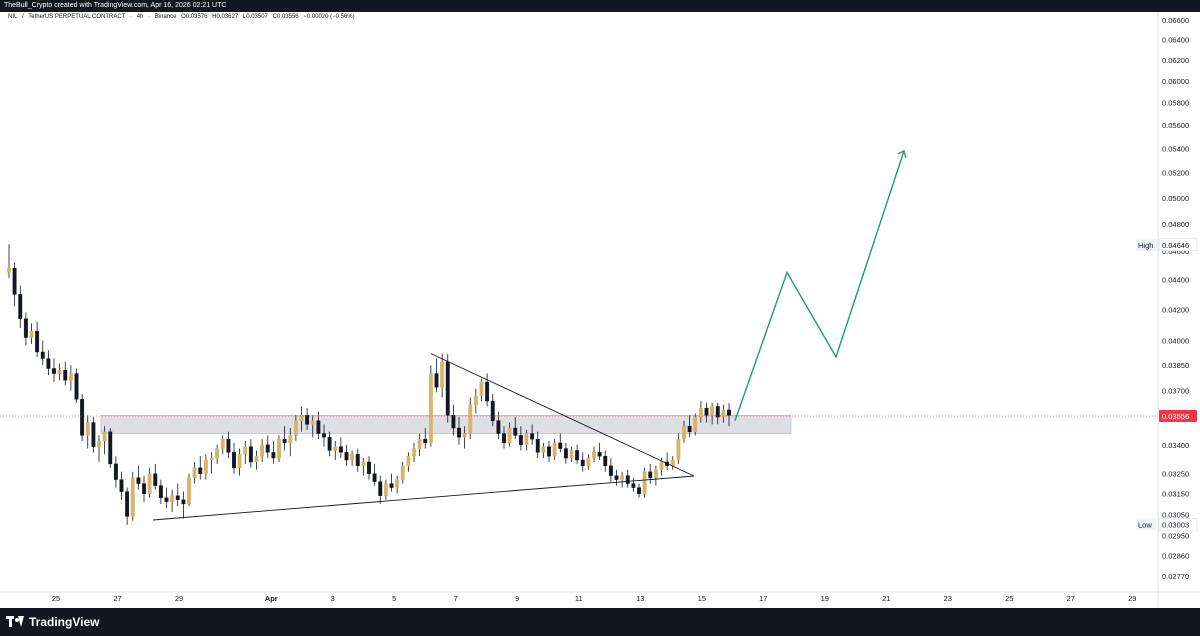 This screenshot has width=1200, height=636. I want to click on interval-label: 4h, so click(140, 17).